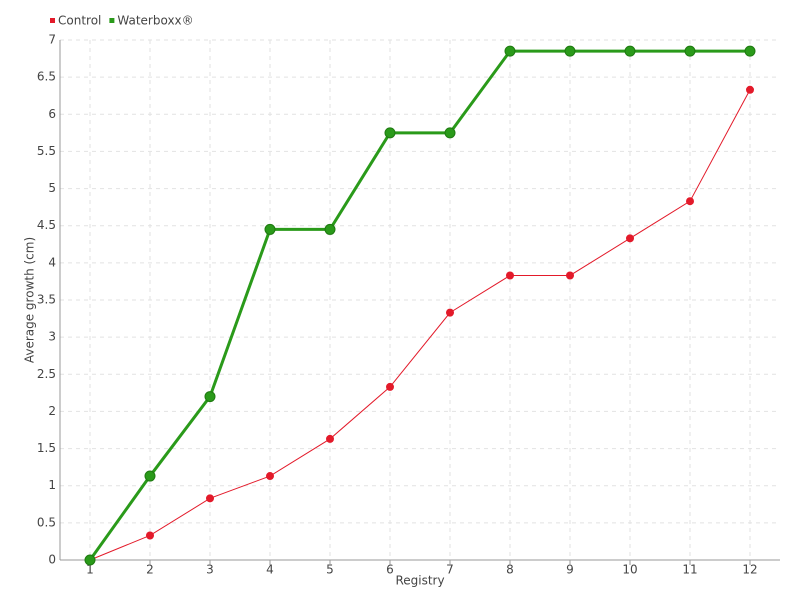  What do you see at coordinates (570, 570) in the screenshot?
I see `x-tick-label: 9` at bounding box center [570, 570].